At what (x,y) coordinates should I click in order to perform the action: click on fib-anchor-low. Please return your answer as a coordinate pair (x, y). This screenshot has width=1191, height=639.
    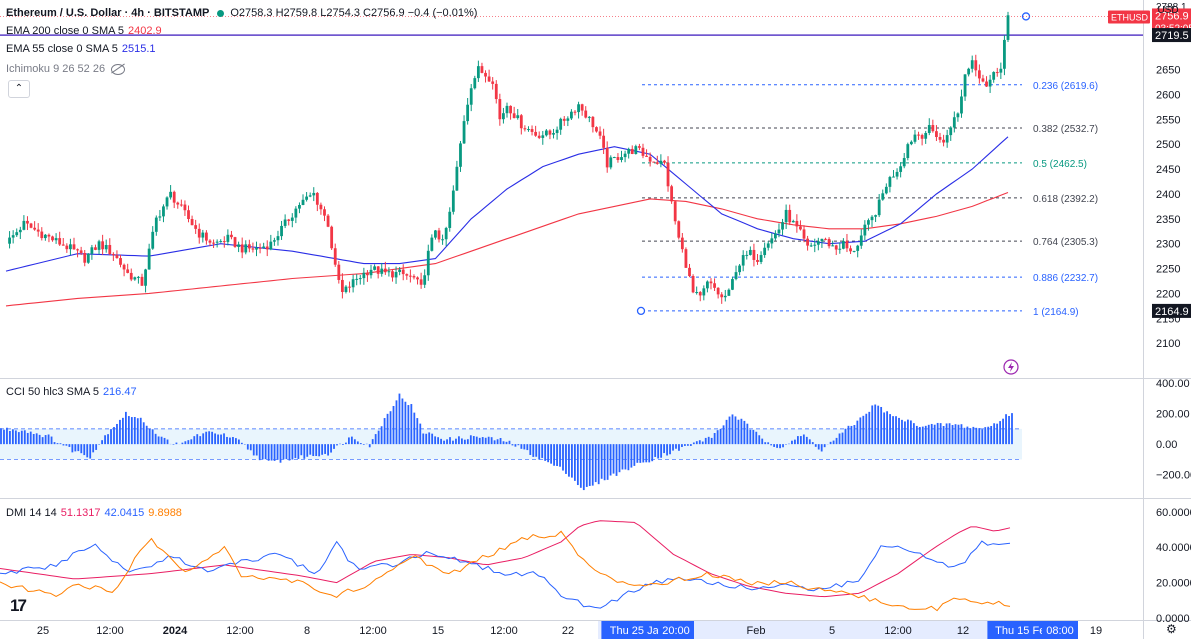
    Looking at the image, I should click on (641, 311).